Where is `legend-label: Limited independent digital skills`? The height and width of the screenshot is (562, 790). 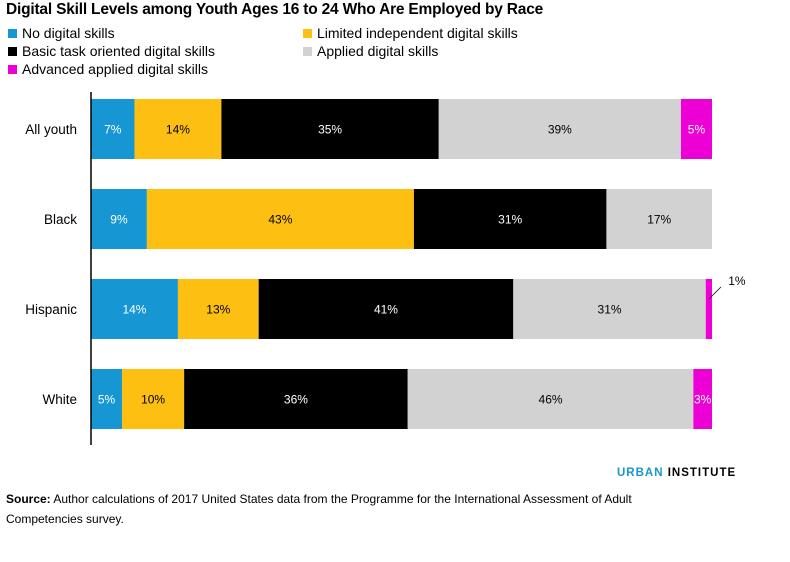
legend-label: Limited independent digital skills is located at coordinates (417, 33).